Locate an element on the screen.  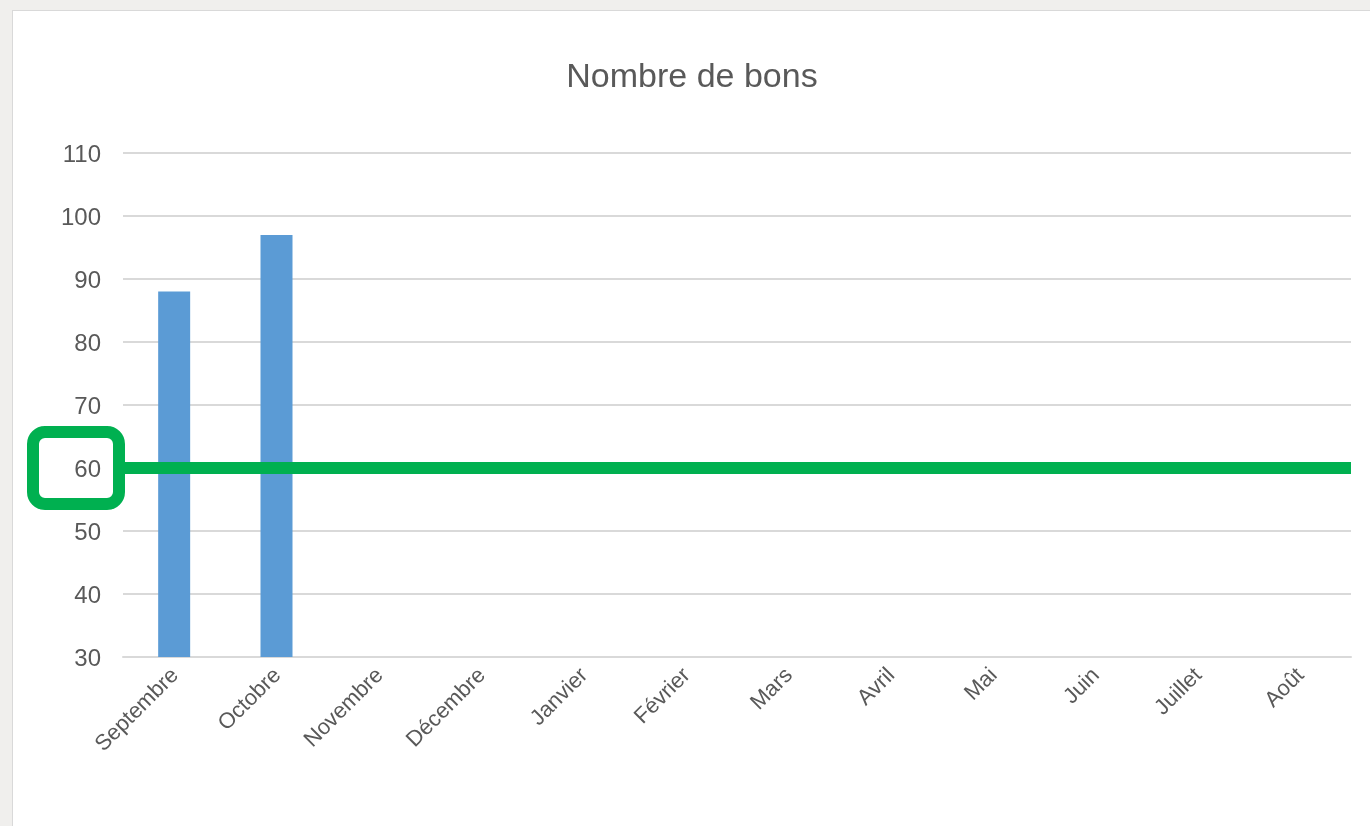
x-tick-label: Mai is located at coordinates (980, 683).